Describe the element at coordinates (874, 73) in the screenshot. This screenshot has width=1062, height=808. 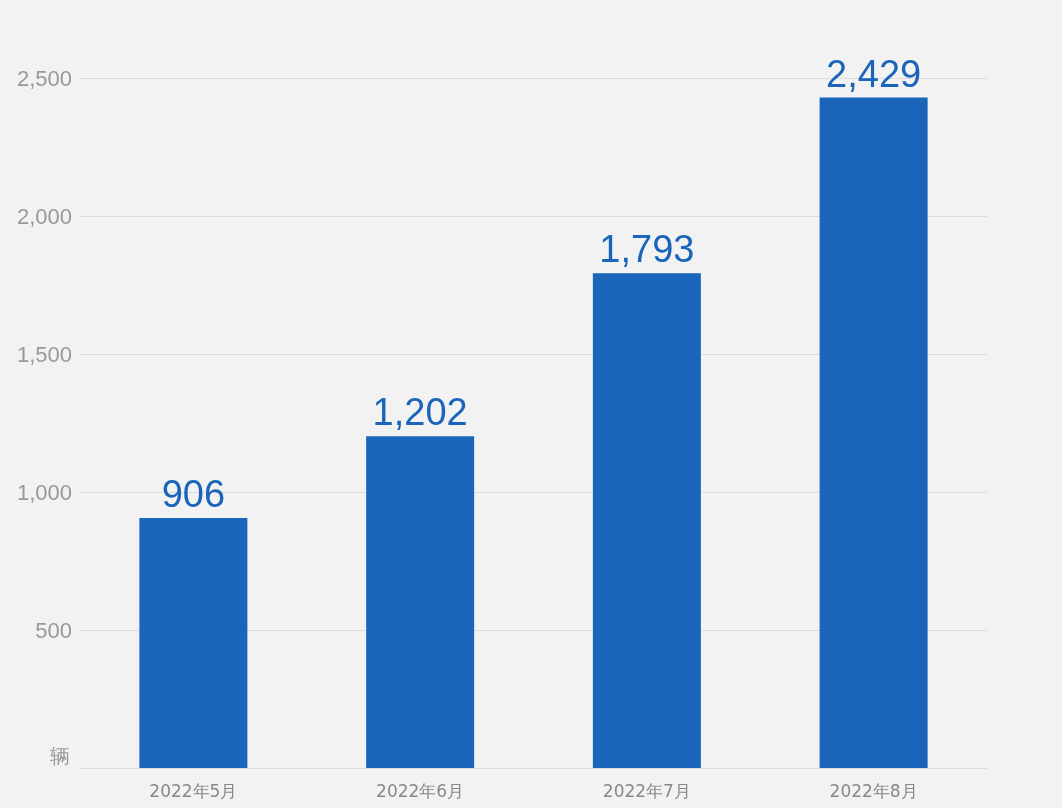
I see `data-label: 2,429` at that location.